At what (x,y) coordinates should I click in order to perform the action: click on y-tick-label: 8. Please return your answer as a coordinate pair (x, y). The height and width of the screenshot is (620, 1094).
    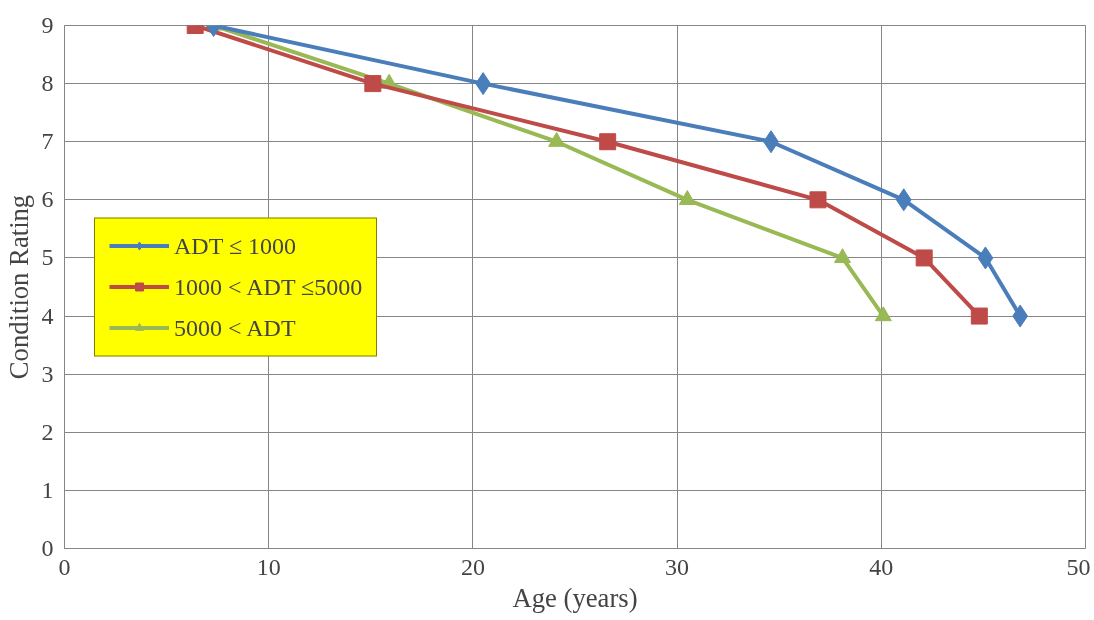
    Looking at the image, I should click on (47, 83).